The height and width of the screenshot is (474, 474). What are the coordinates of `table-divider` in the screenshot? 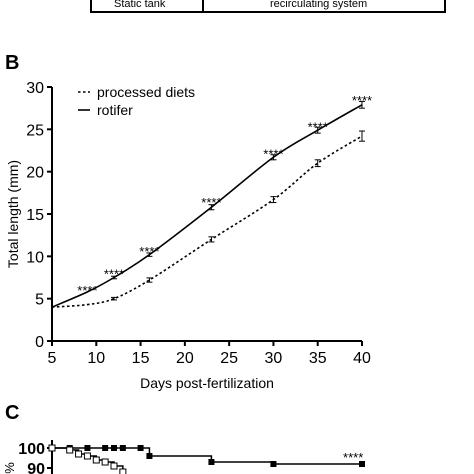 It's located at (203, 5).